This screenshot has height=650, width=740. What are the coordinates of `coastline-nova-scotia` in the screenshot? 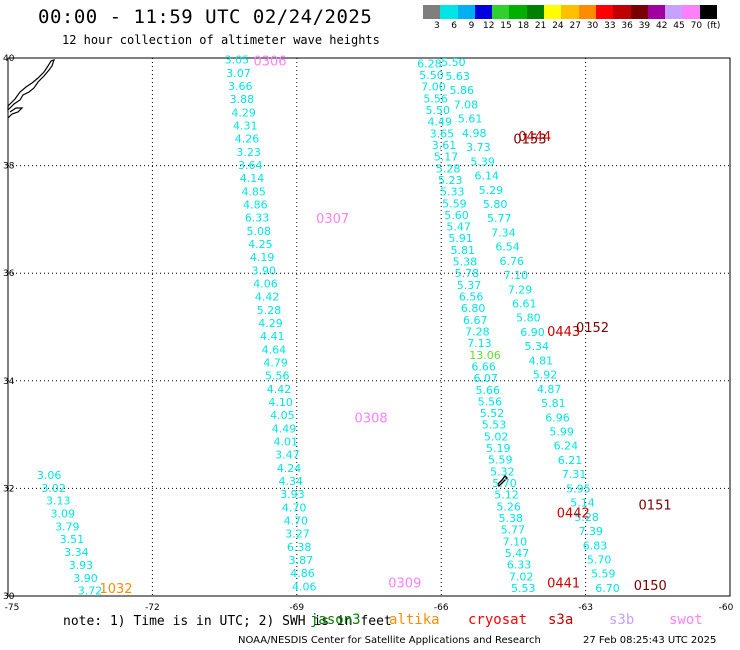 It's located at (31, 85).